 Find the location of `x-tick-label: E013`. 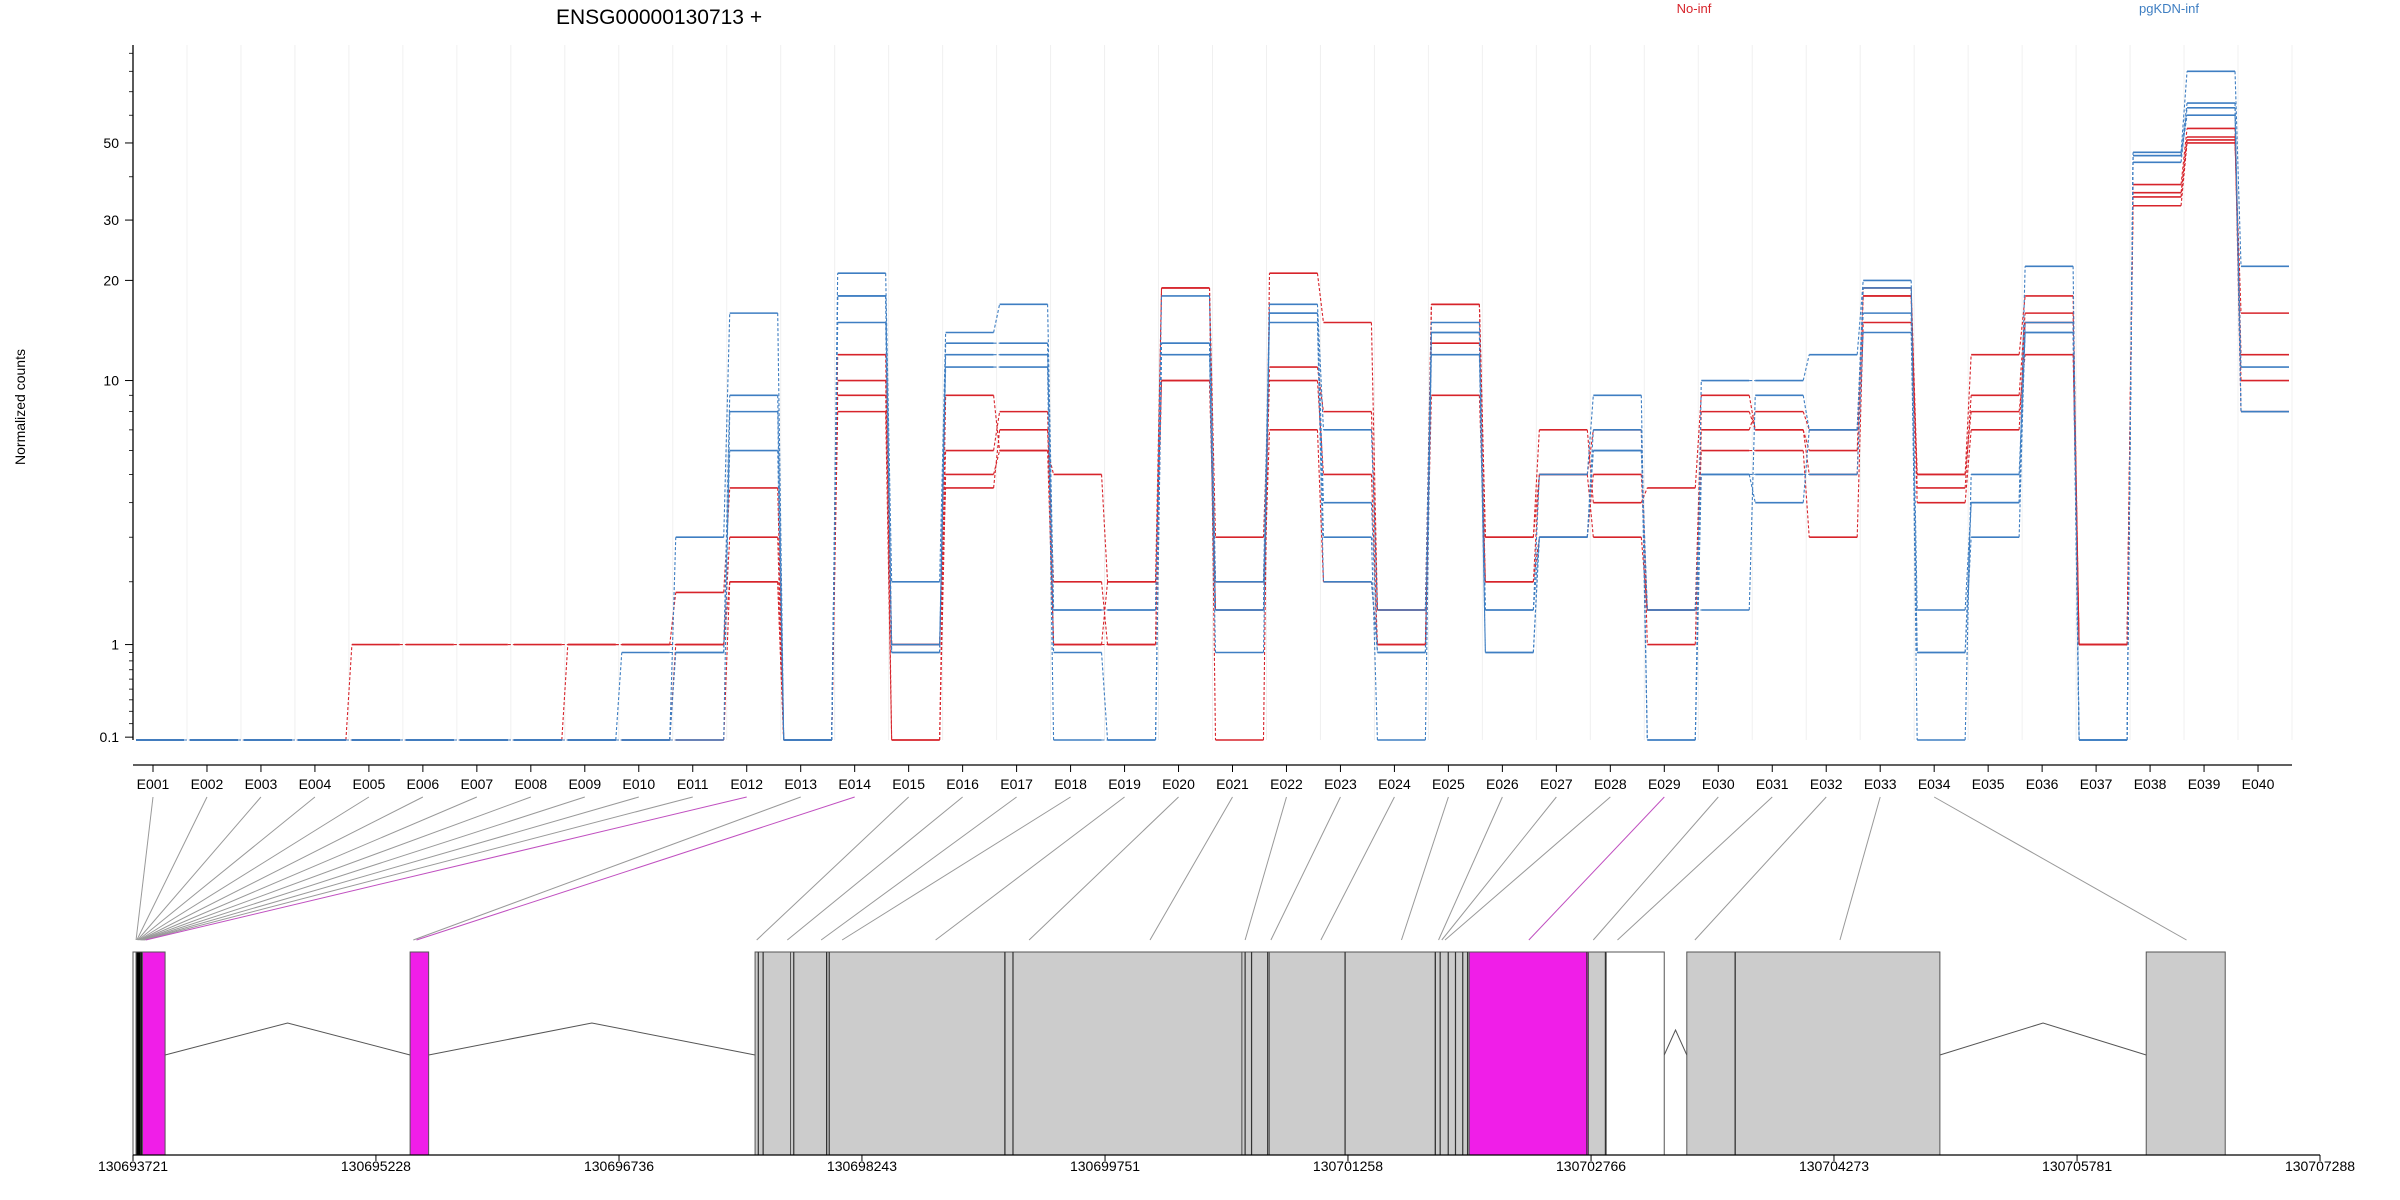

x-tick-label: E013 is located at coordinates (800, 784).